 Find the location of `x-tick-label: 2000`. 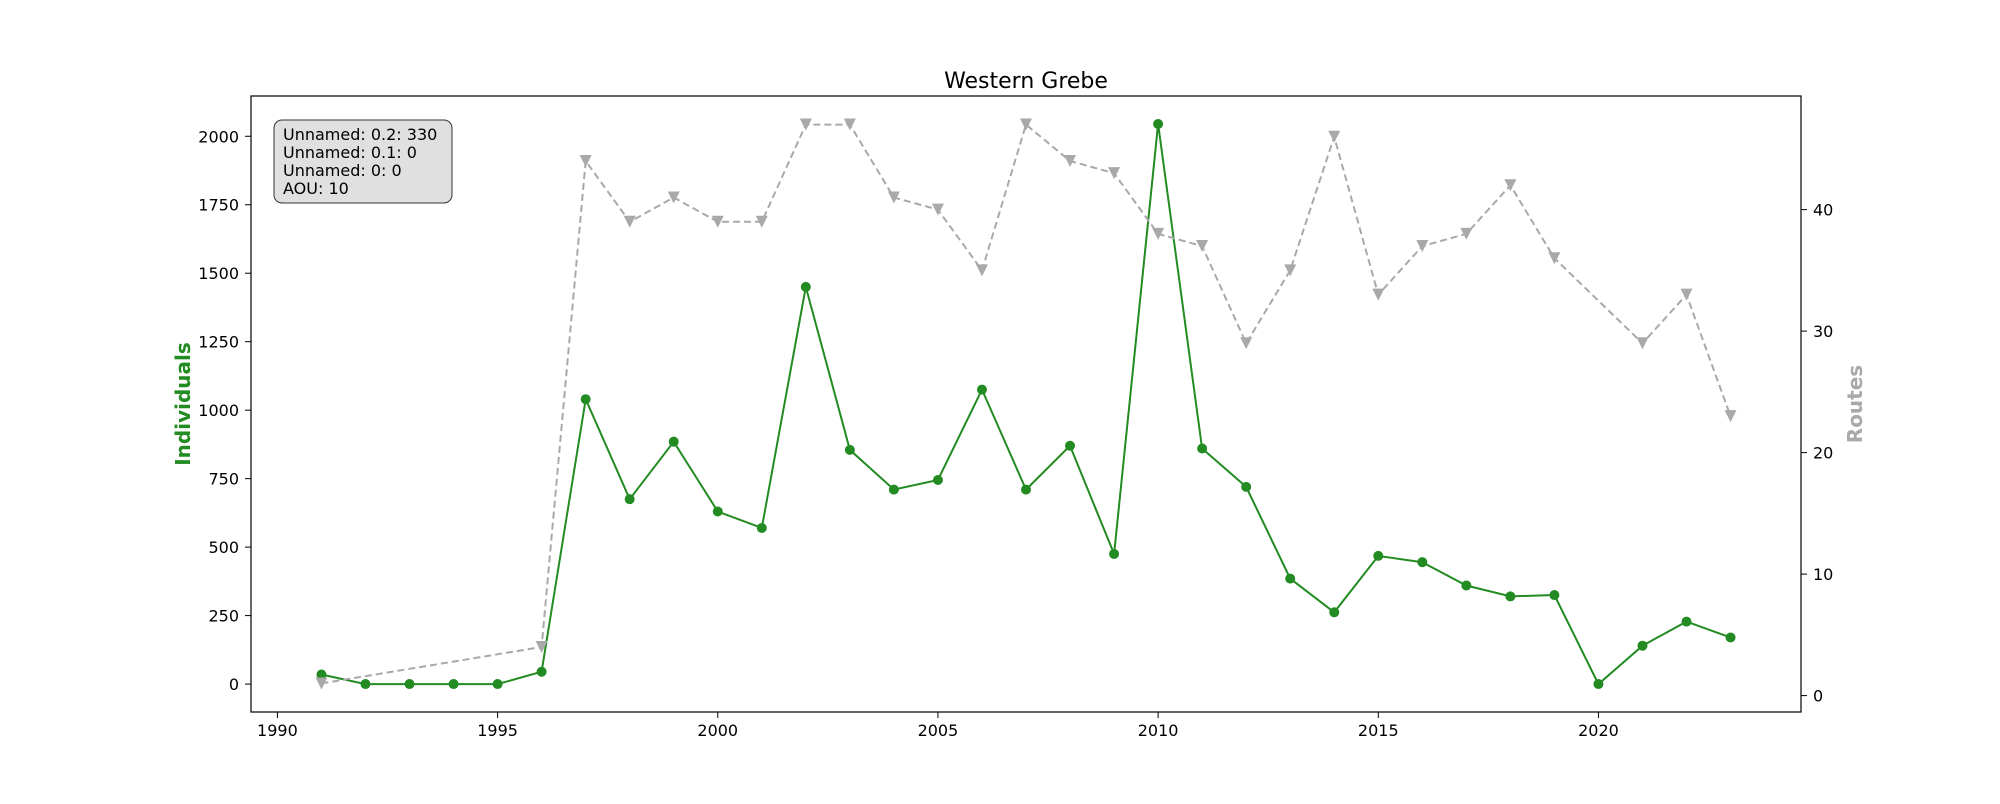

x-tick-label: 2000 is located at coordinates (717, 730).